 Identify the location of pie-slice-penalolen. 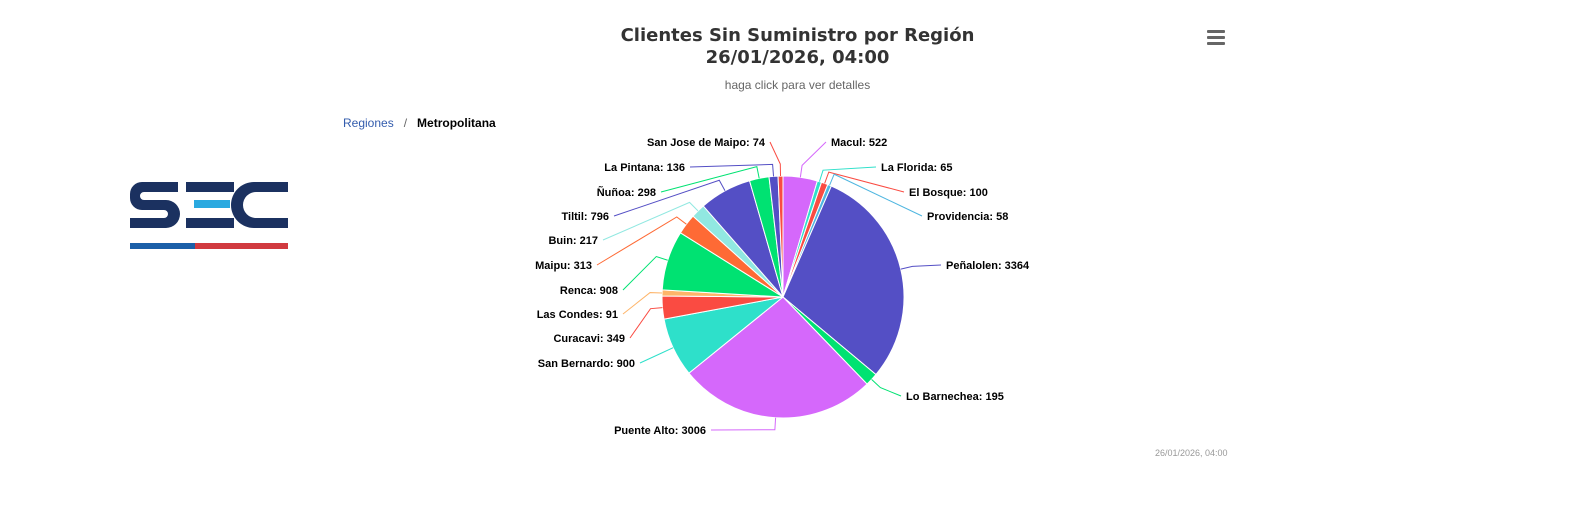
(843, 280).